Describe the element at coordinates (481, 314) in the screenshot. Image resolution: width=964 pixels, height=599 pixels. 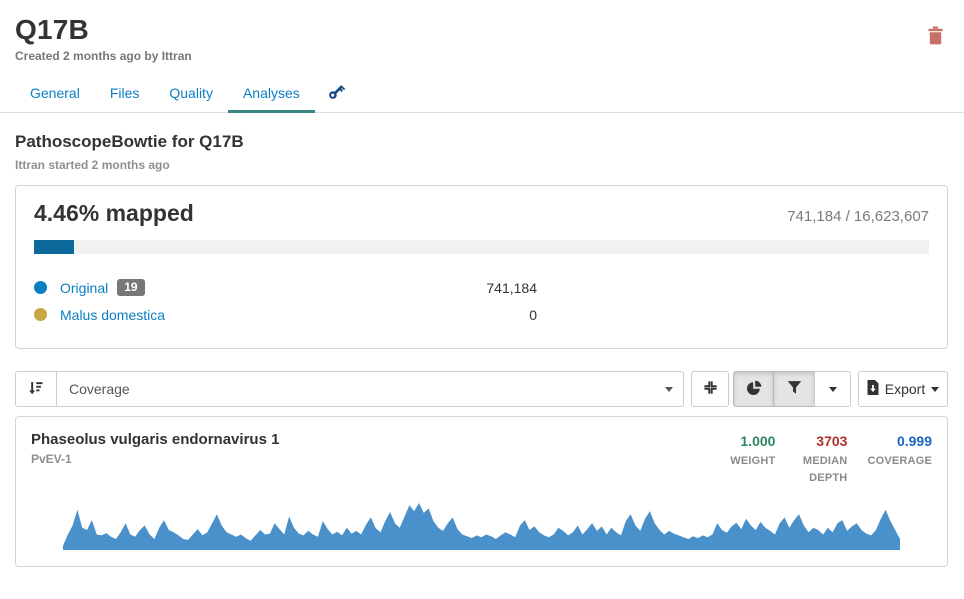
I see `legend-row: Malus domestica 0` at that location.